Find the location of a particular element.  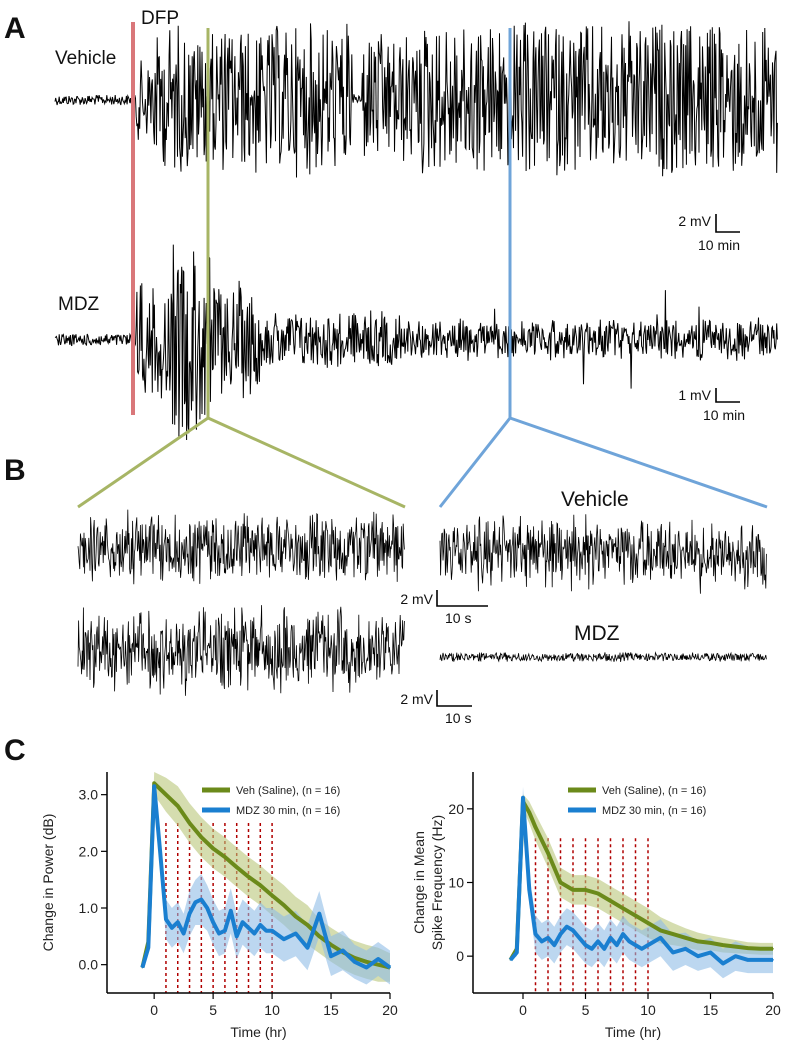

zoom-mdz-label: MDZ is located at coordinates (597, 633).